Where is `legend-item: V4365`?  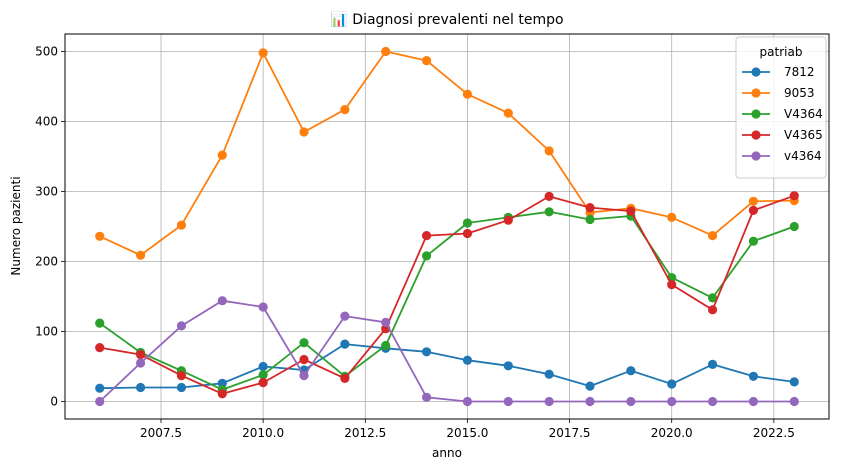
legend-item: V4365 is located at coordinates (782, 135).